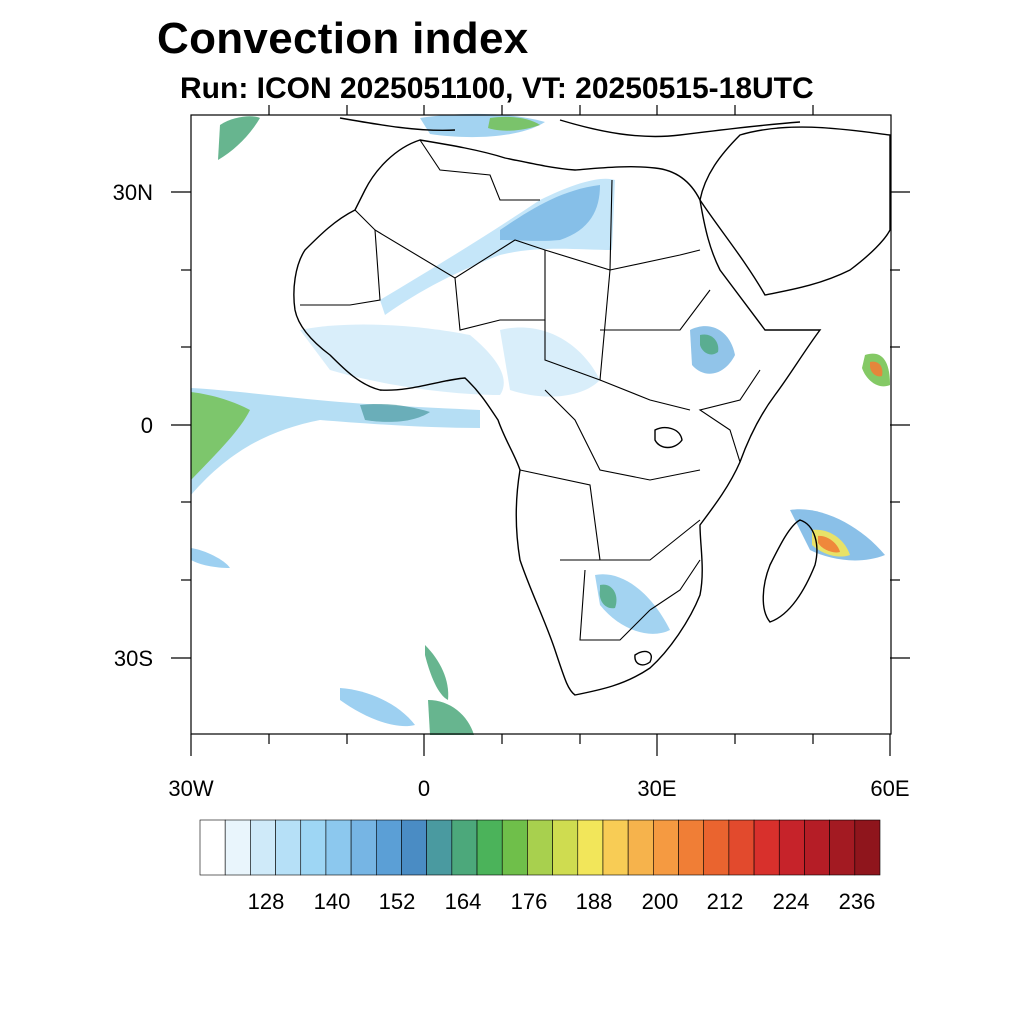 The image size is (1024, 1024). I want to click on convection-madagascar-hot, so click(829, 544).